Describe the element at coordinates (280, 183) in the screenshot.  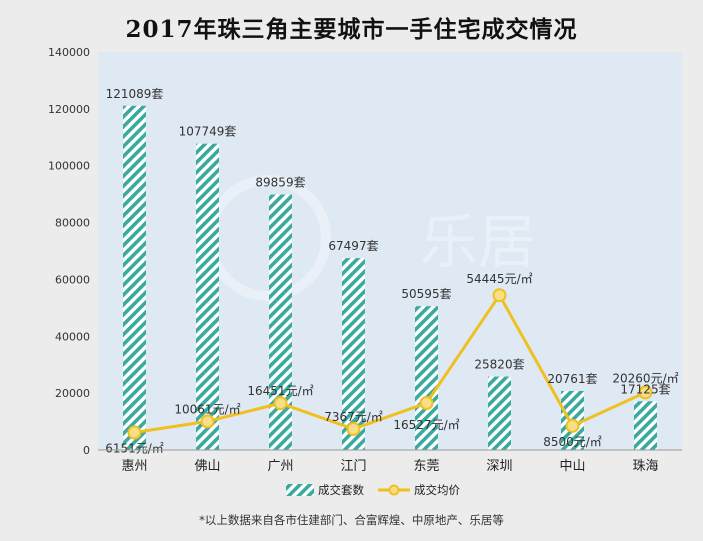
I see `bar-value-label: 89859套` at that location.